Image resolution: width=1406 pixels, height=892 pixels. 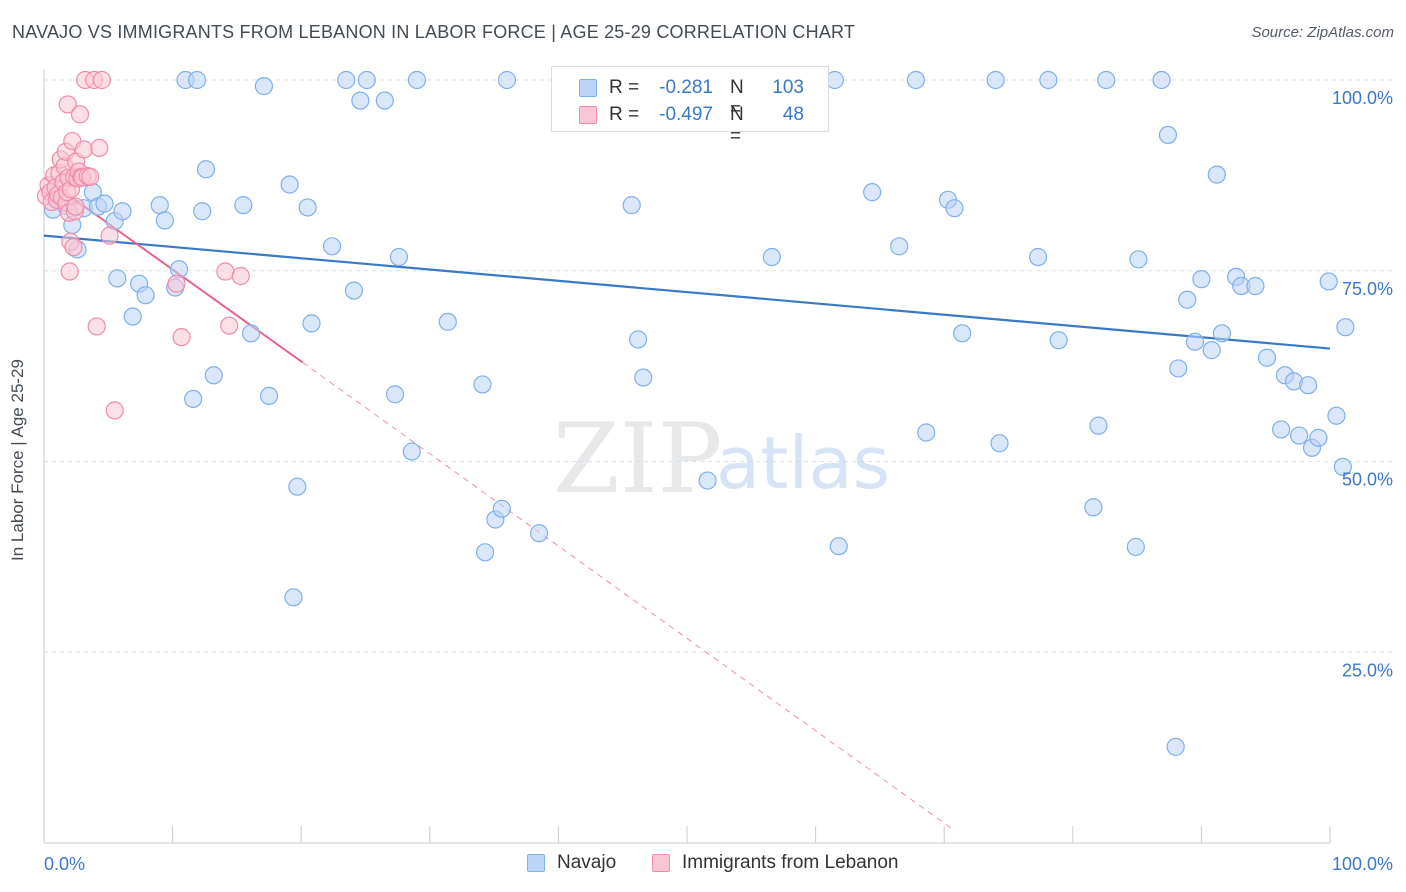 What do you see at coordinates (588, 115) in the screenshot?
I see `legend-swatch-lebanon` at bounding box center [588, 115].